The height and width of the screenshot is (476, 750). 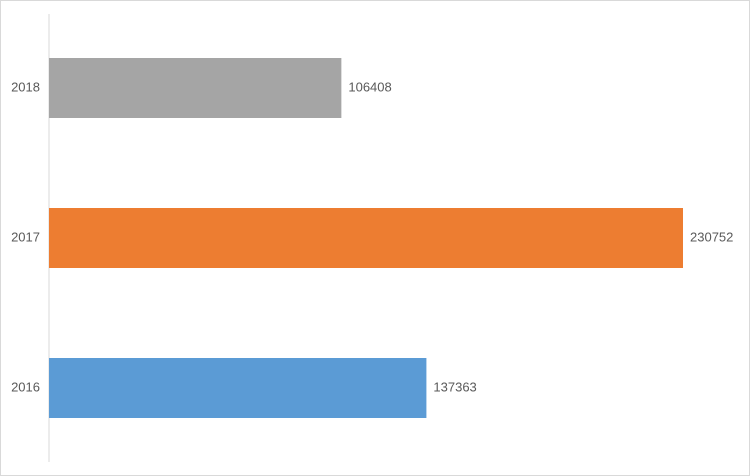 I want to click on y-tick-label: 2017, so click(x=25, y=236).